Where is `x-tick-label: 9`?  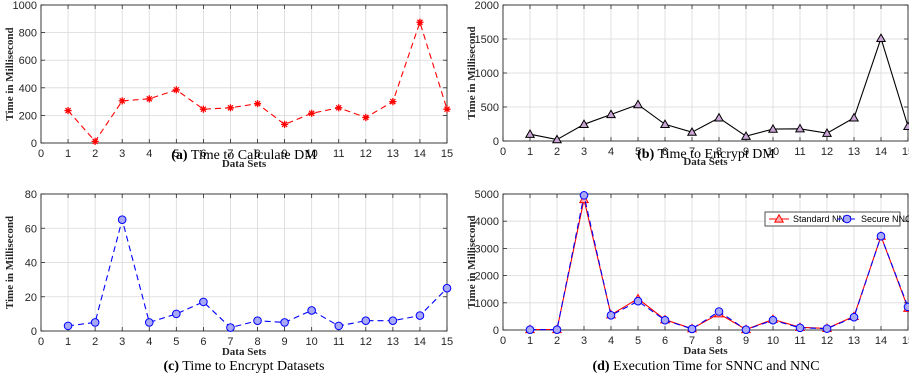
x-tick-label: 9 is located at coordinates (285, 342).